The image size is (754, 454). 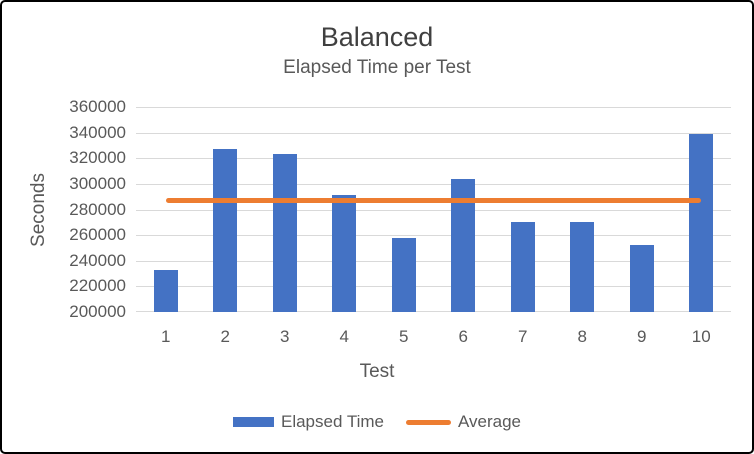 What do you see at coordinates (377, 371) in the screenshot?
I see `x-axis-title: Test` at bounding box center [377, 371].